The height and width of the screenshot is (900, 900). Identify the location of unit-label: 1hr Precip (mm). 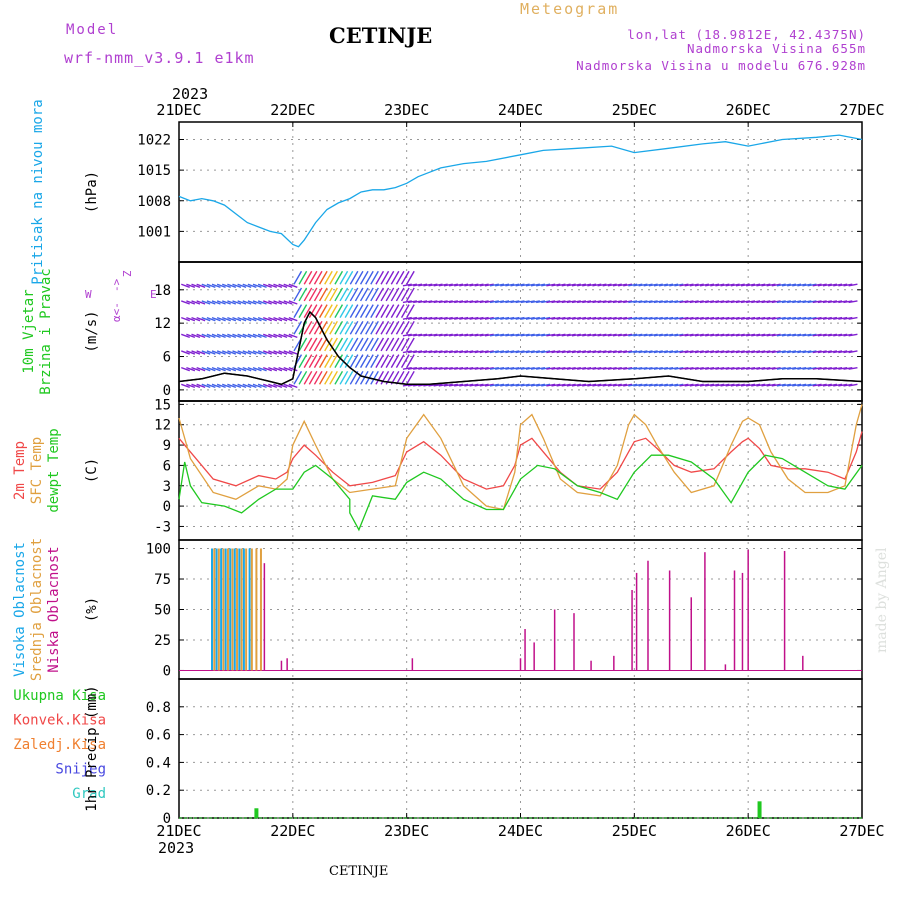
(92, 748).